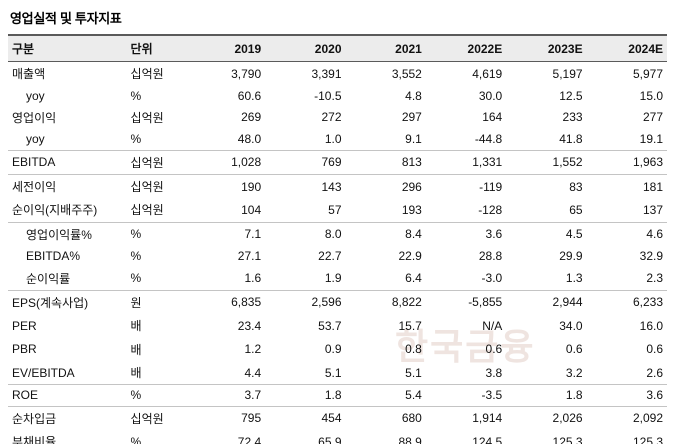  What do you see at coordinates (571, 325) in the screenshot?
I see `cell-value: 34.0` at bounding box center [571, 325].